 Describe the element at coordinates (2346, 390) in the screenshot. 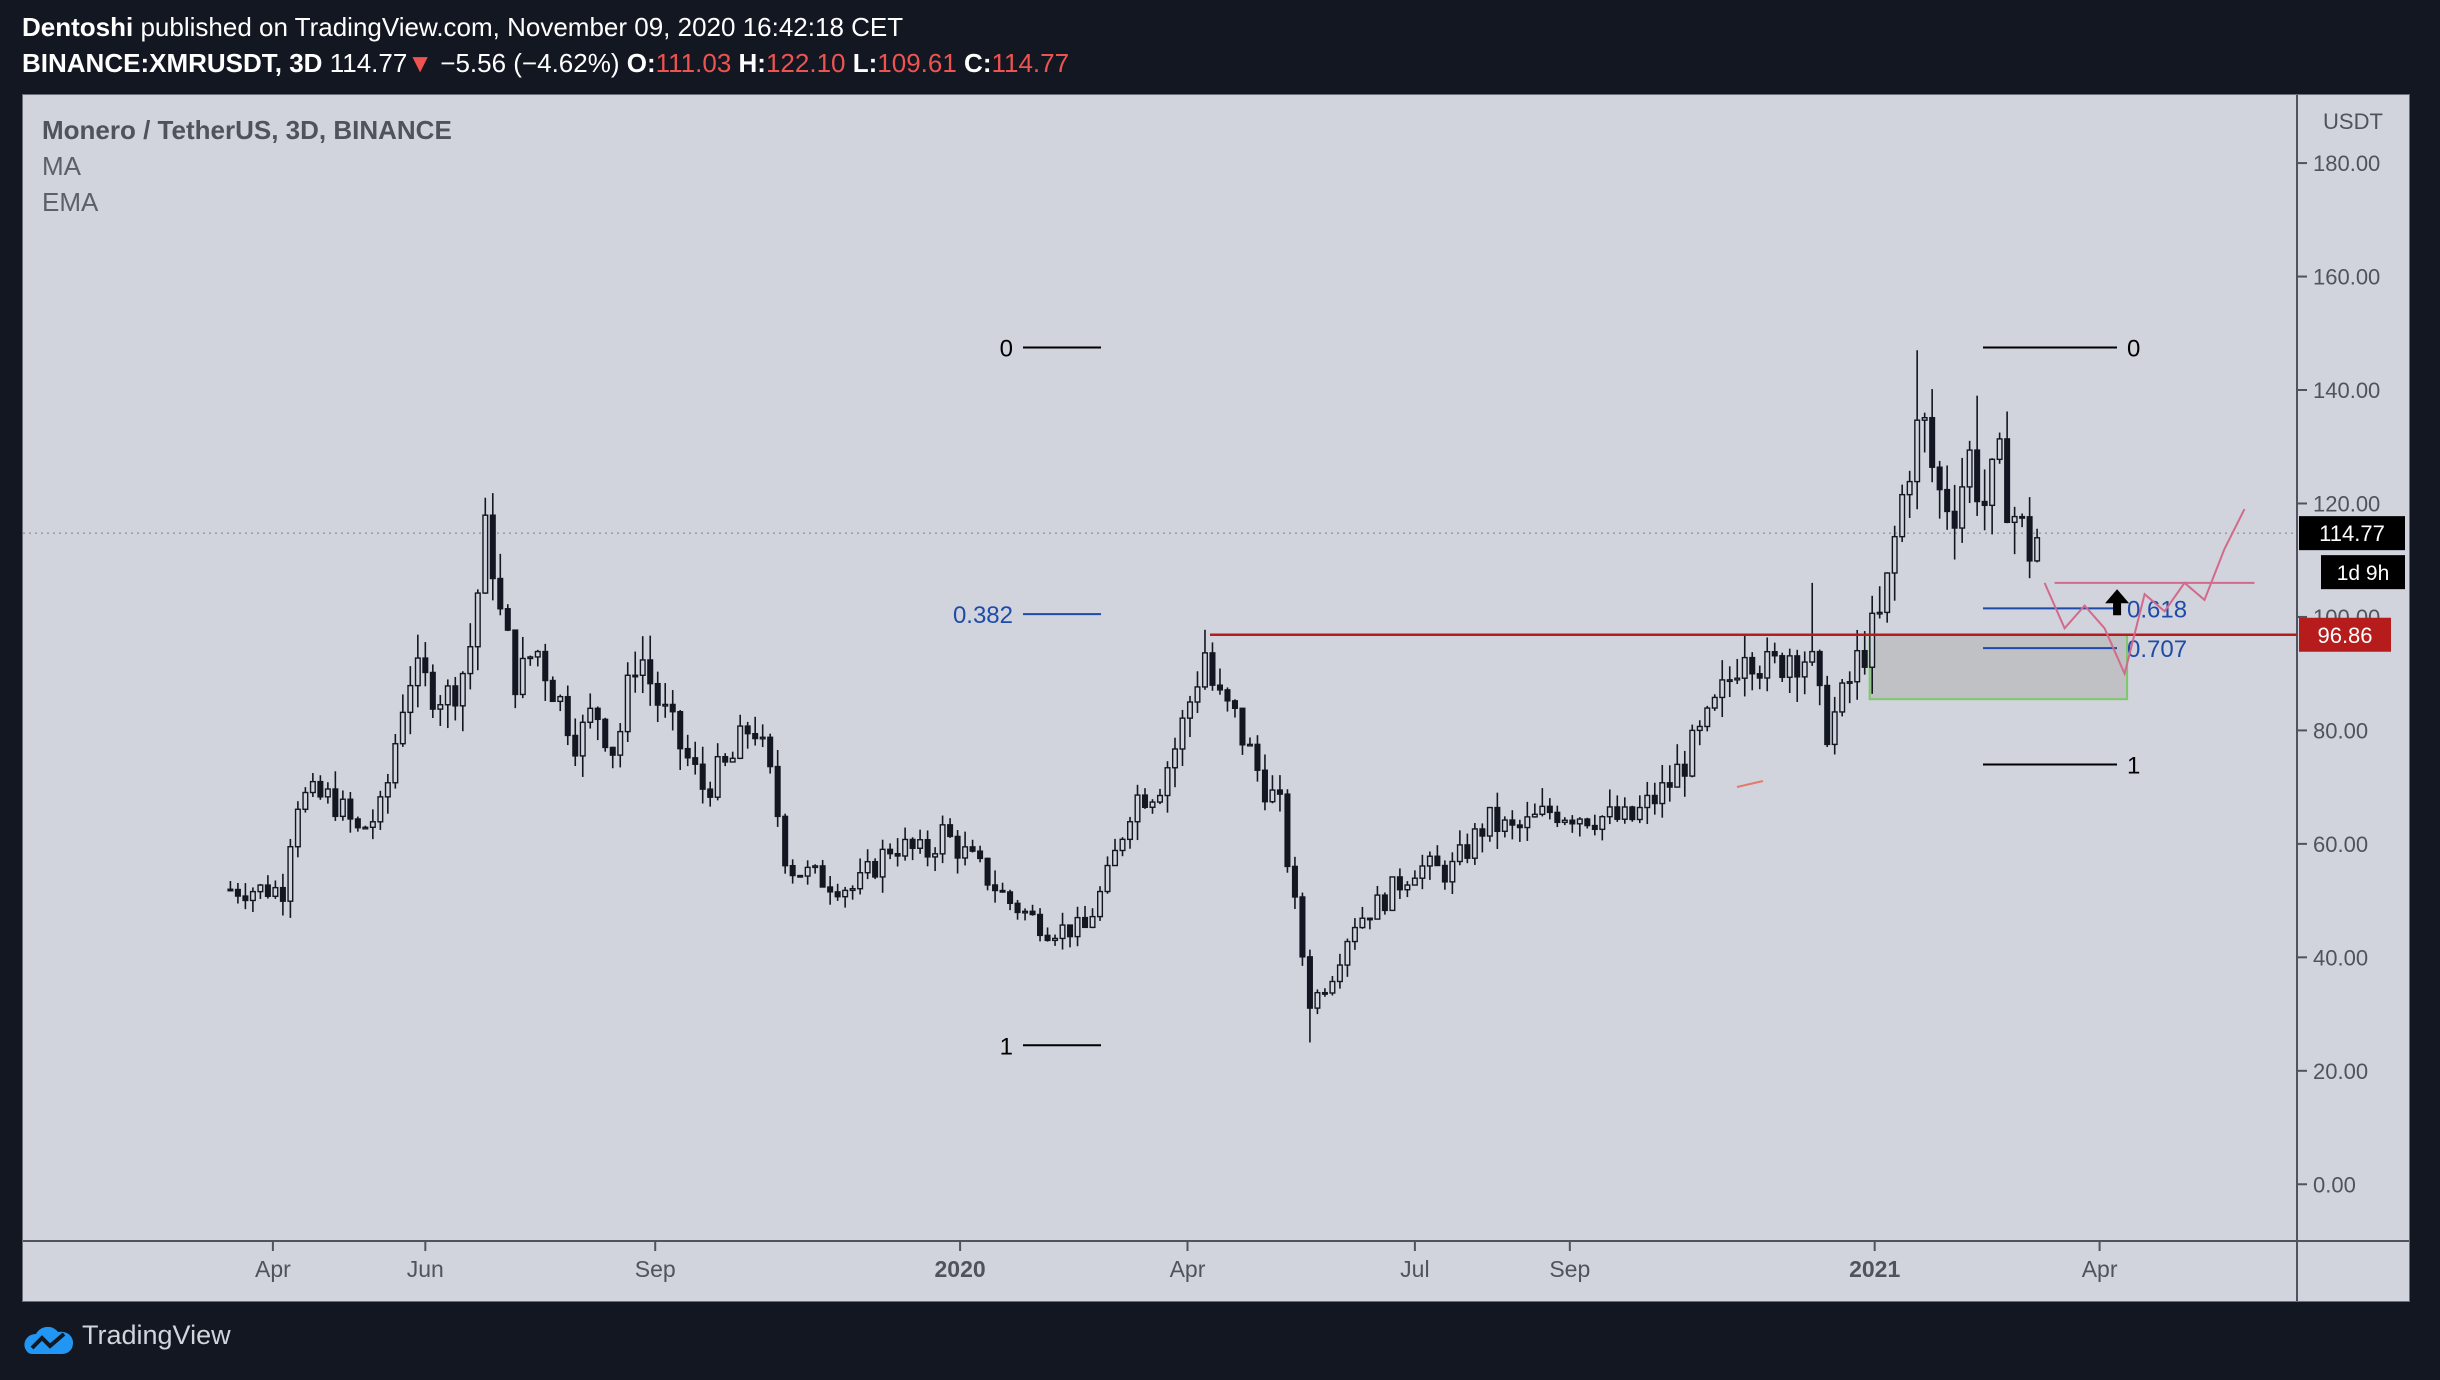

I see `y-tick-label: 140.00` at that location.